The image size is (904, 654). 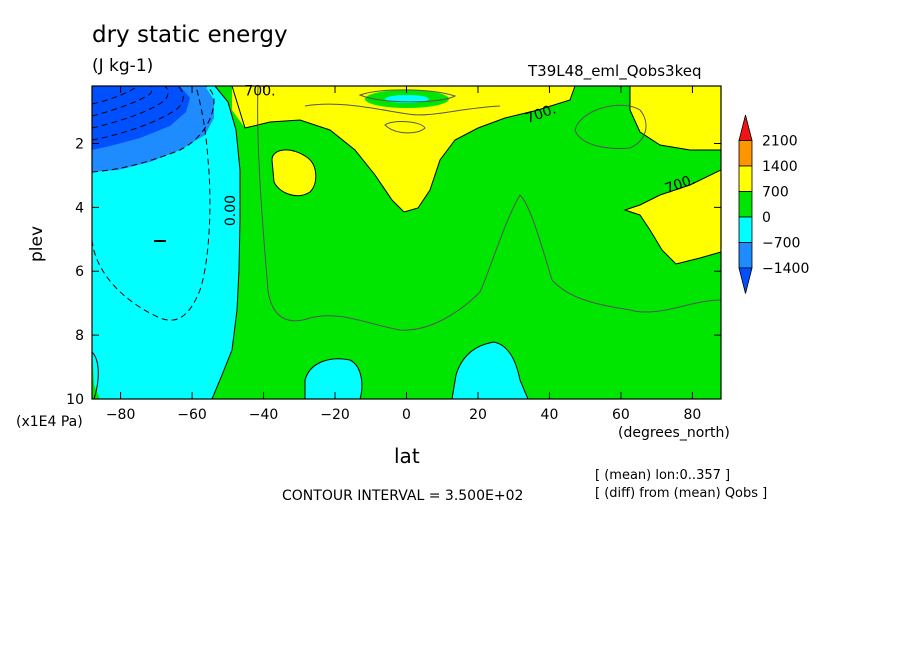 I want to click on region-700-1400-blob, so click(x=294, y=172).